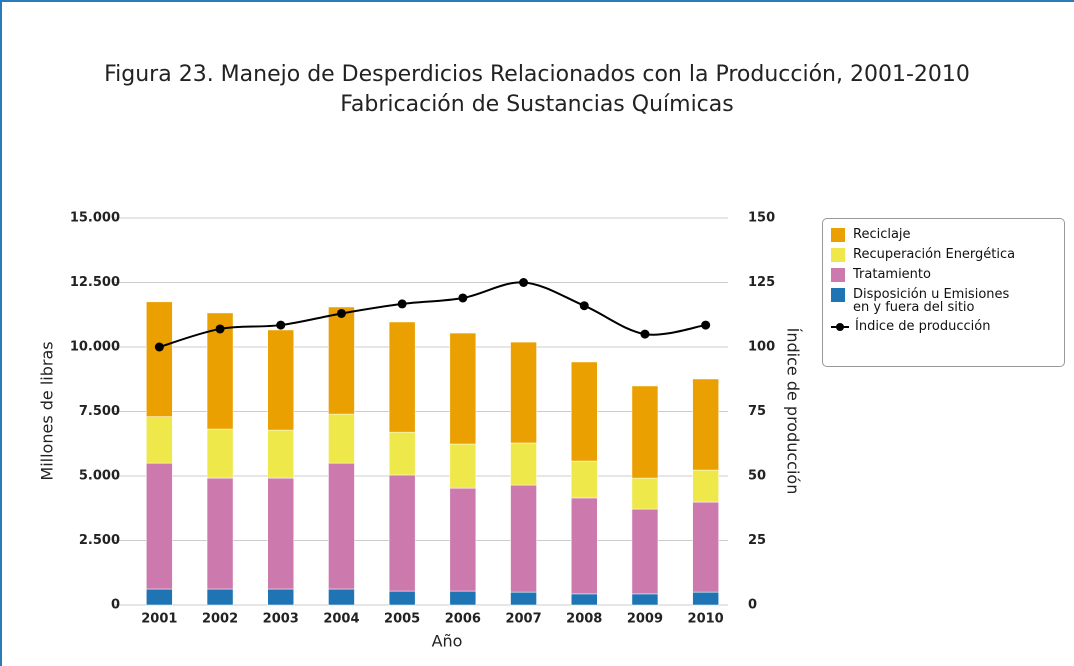 This screenshot has height=666, width=1074. What do you see at coordinates (95, 218) in the screenshot?
I see `y-tick-label: 15.000` at bounding box center [95, 218].